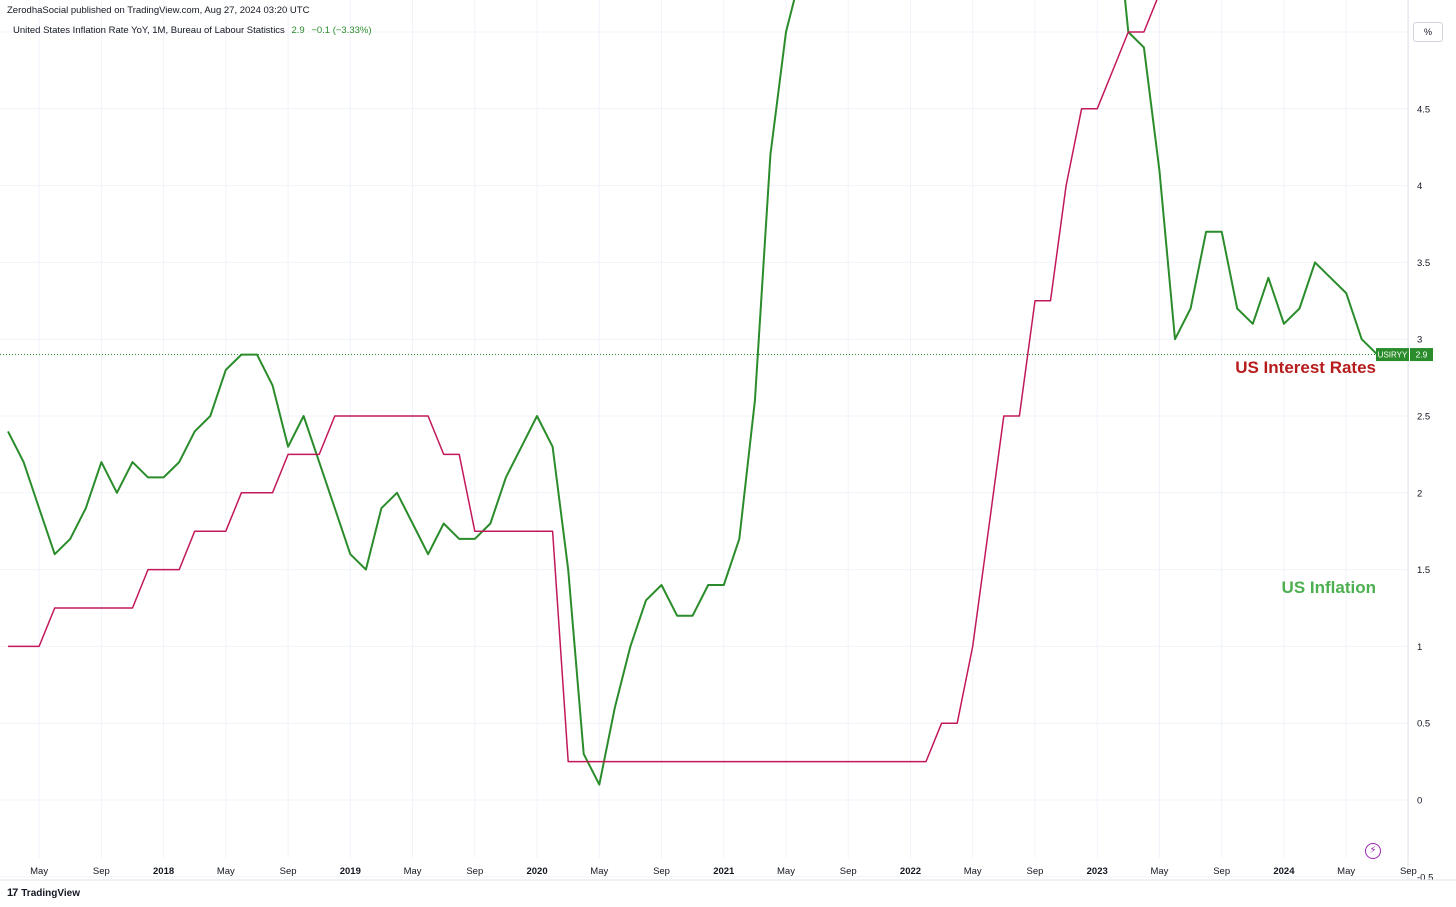  I want to click on badge-value: 2.9, so click(1422, 355).